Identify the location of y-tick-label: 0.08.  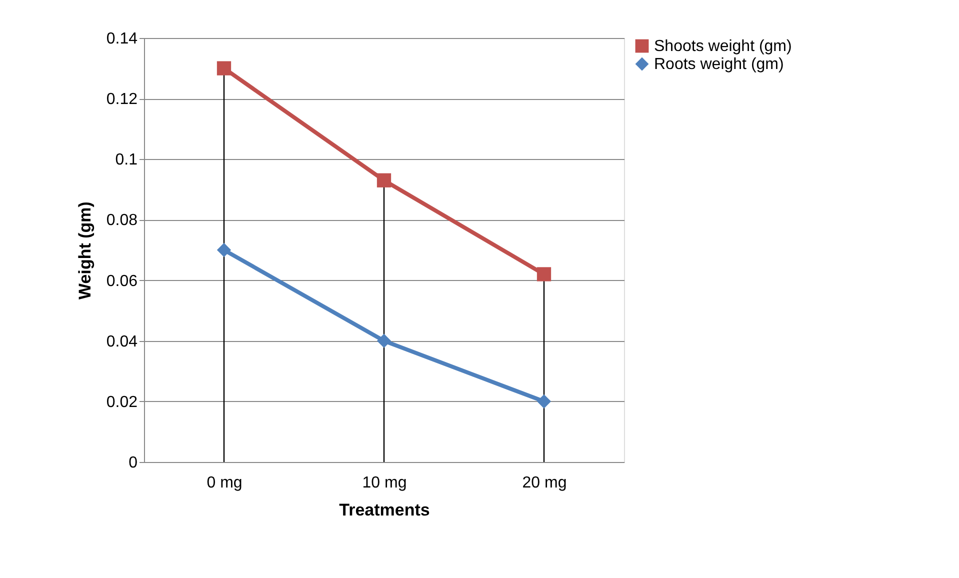
(122, 221).